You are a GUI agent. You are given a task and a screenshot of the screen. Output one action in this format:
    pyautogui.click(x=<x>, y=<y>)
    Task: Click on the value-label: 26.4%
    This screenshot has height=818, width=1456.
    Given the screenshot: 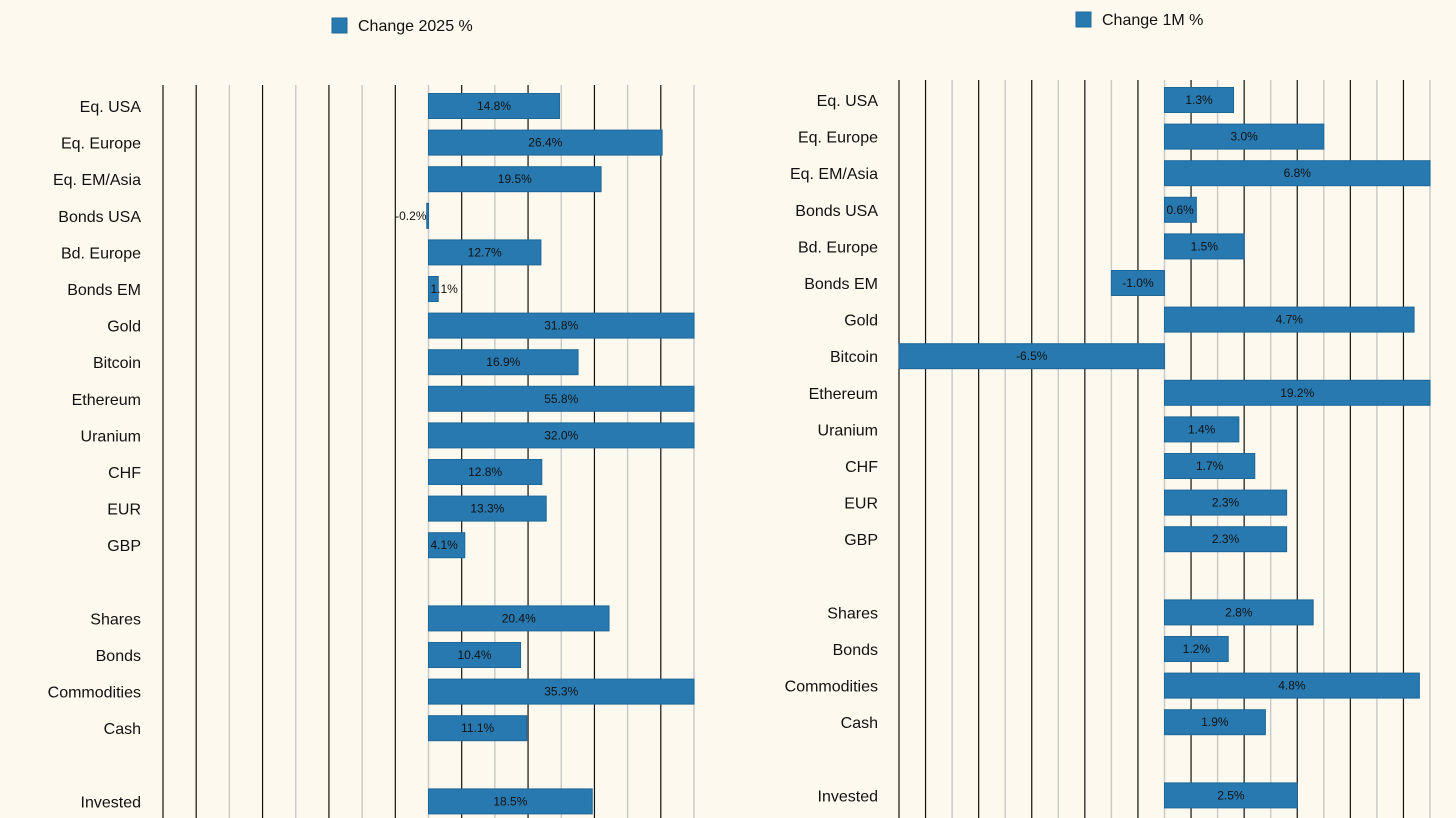 What is the action you would take?
    pyautogui.click(x=545, y=143)
    